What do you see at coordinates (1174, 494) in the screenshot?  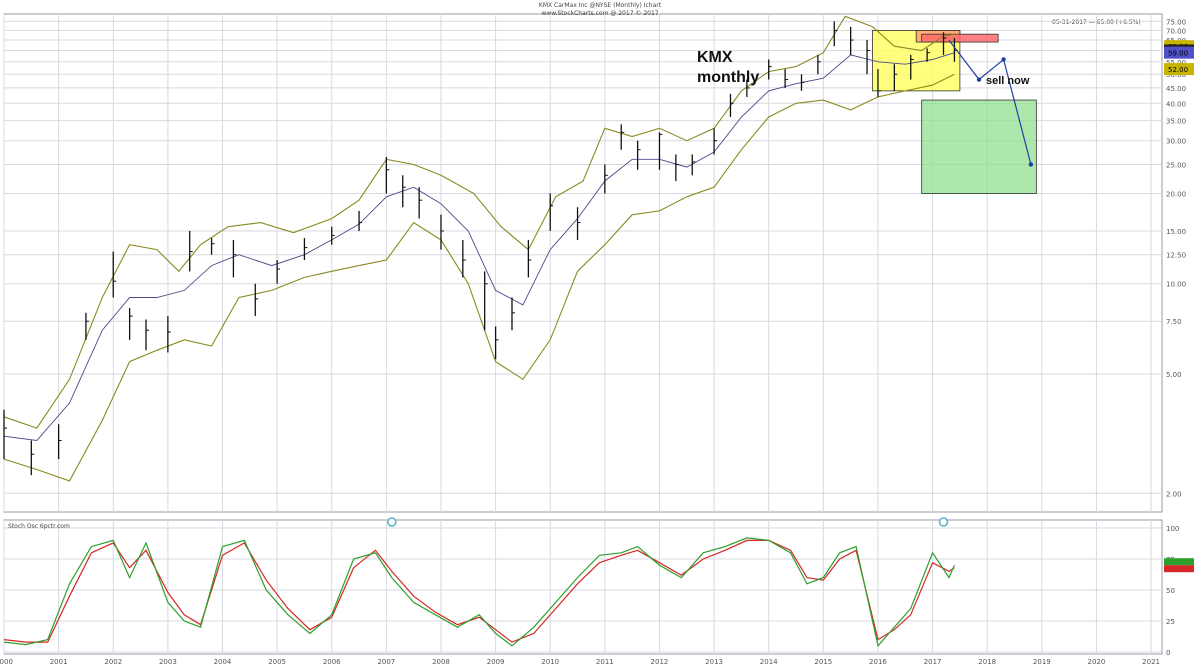 I see `y-tick-label: 2.00` at bounding box center [1174, 494].